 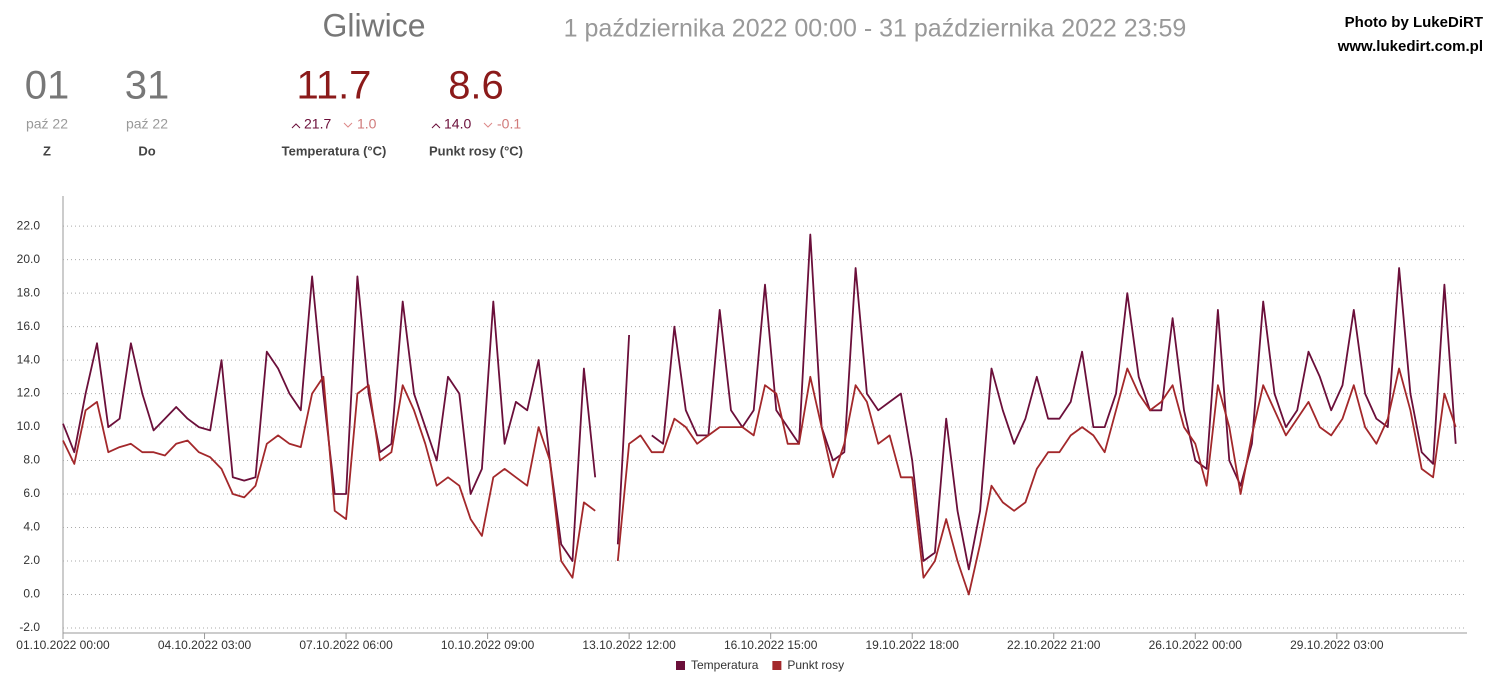 I want to click on y-tick-label: 4.0, so click(x=31, y=527).